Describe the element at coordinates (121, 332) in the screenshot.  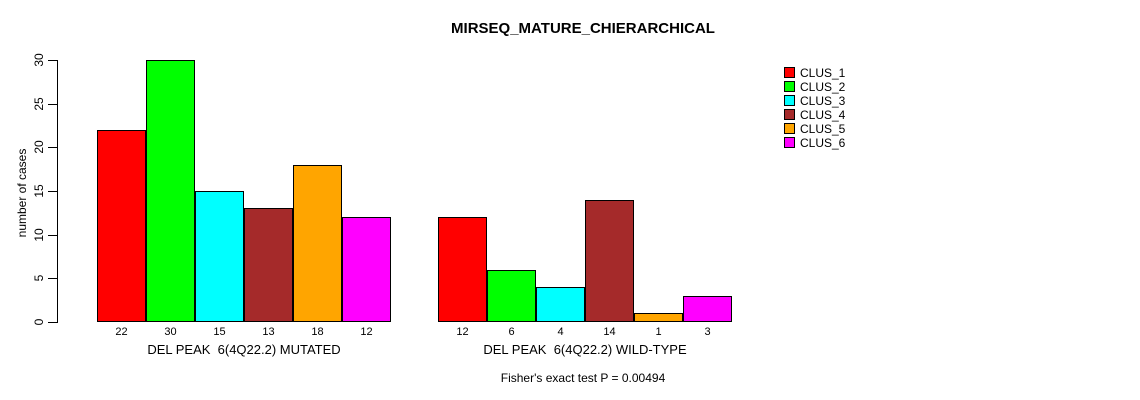
I see `bar-value-label: 22` at that location.